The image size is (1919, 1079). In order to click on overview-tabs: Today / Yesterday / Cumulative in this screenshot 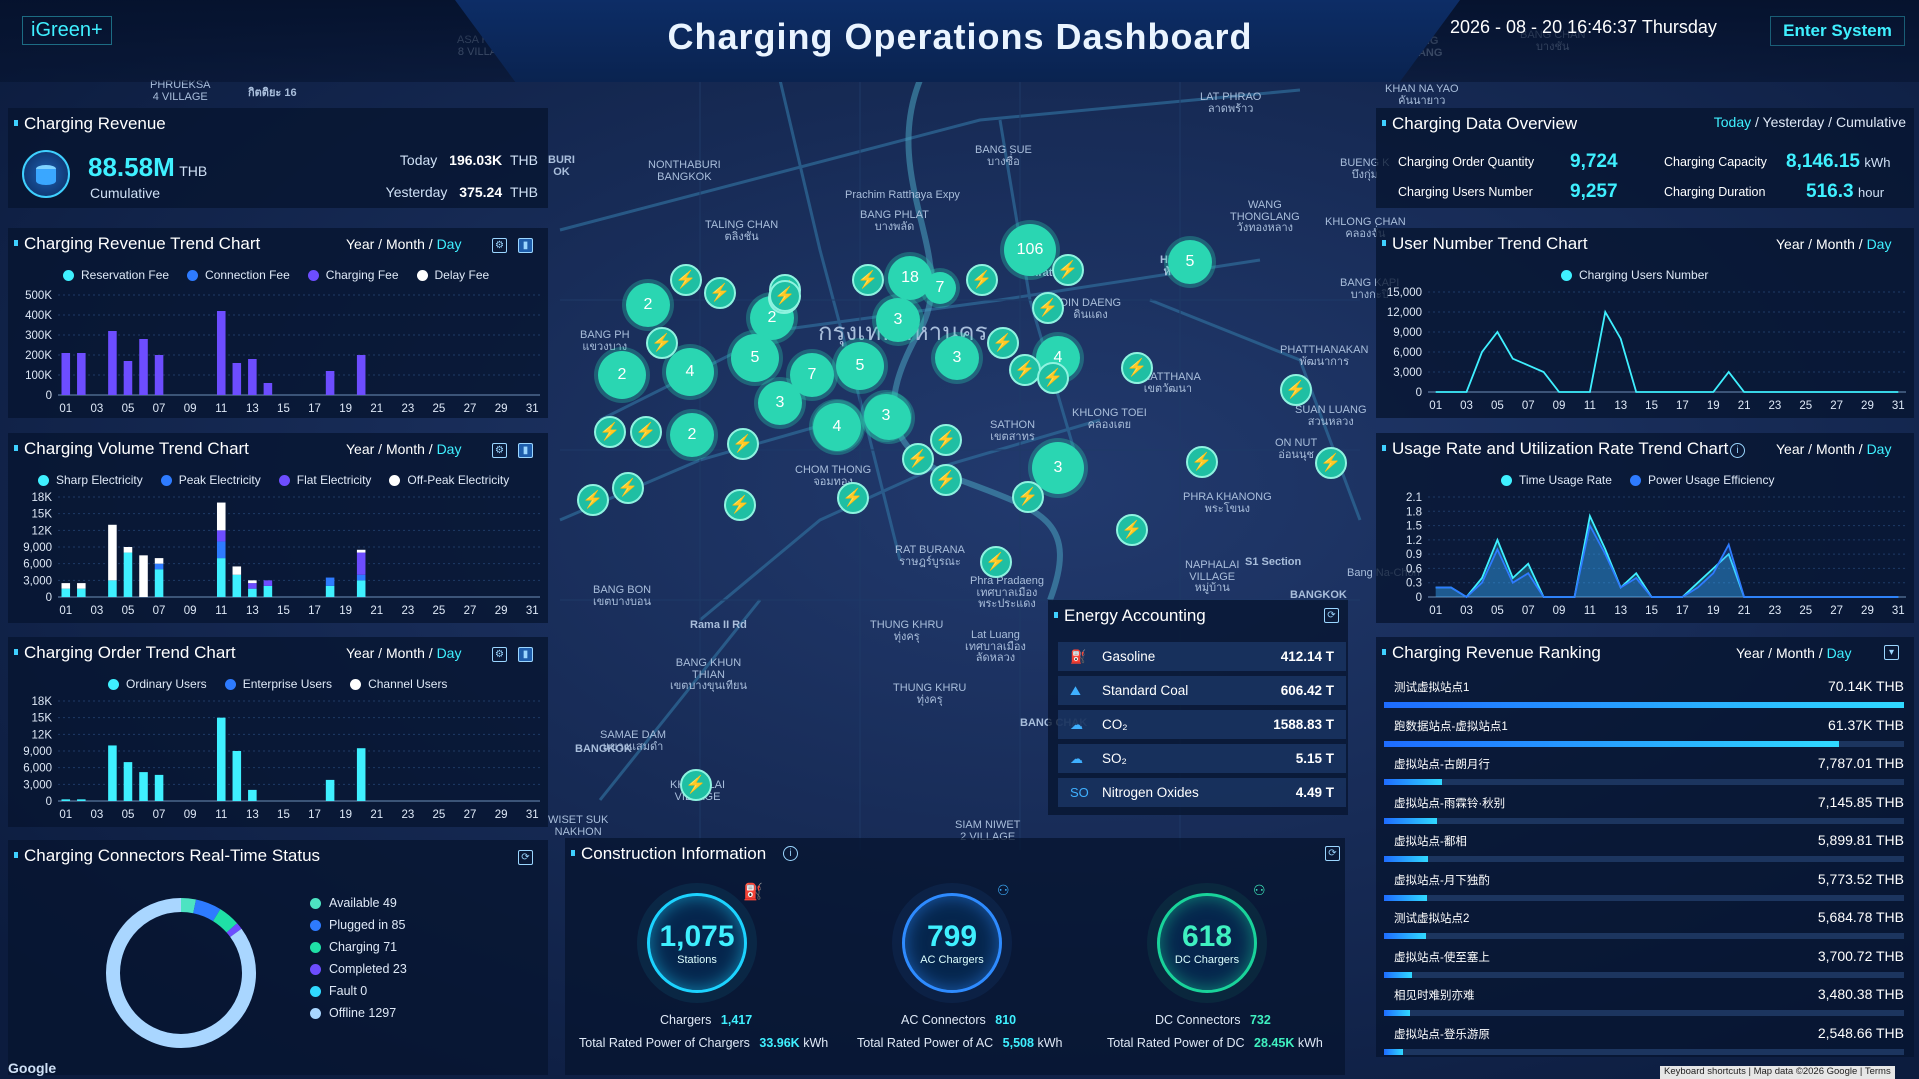, I will do `click(1809, 122)`.